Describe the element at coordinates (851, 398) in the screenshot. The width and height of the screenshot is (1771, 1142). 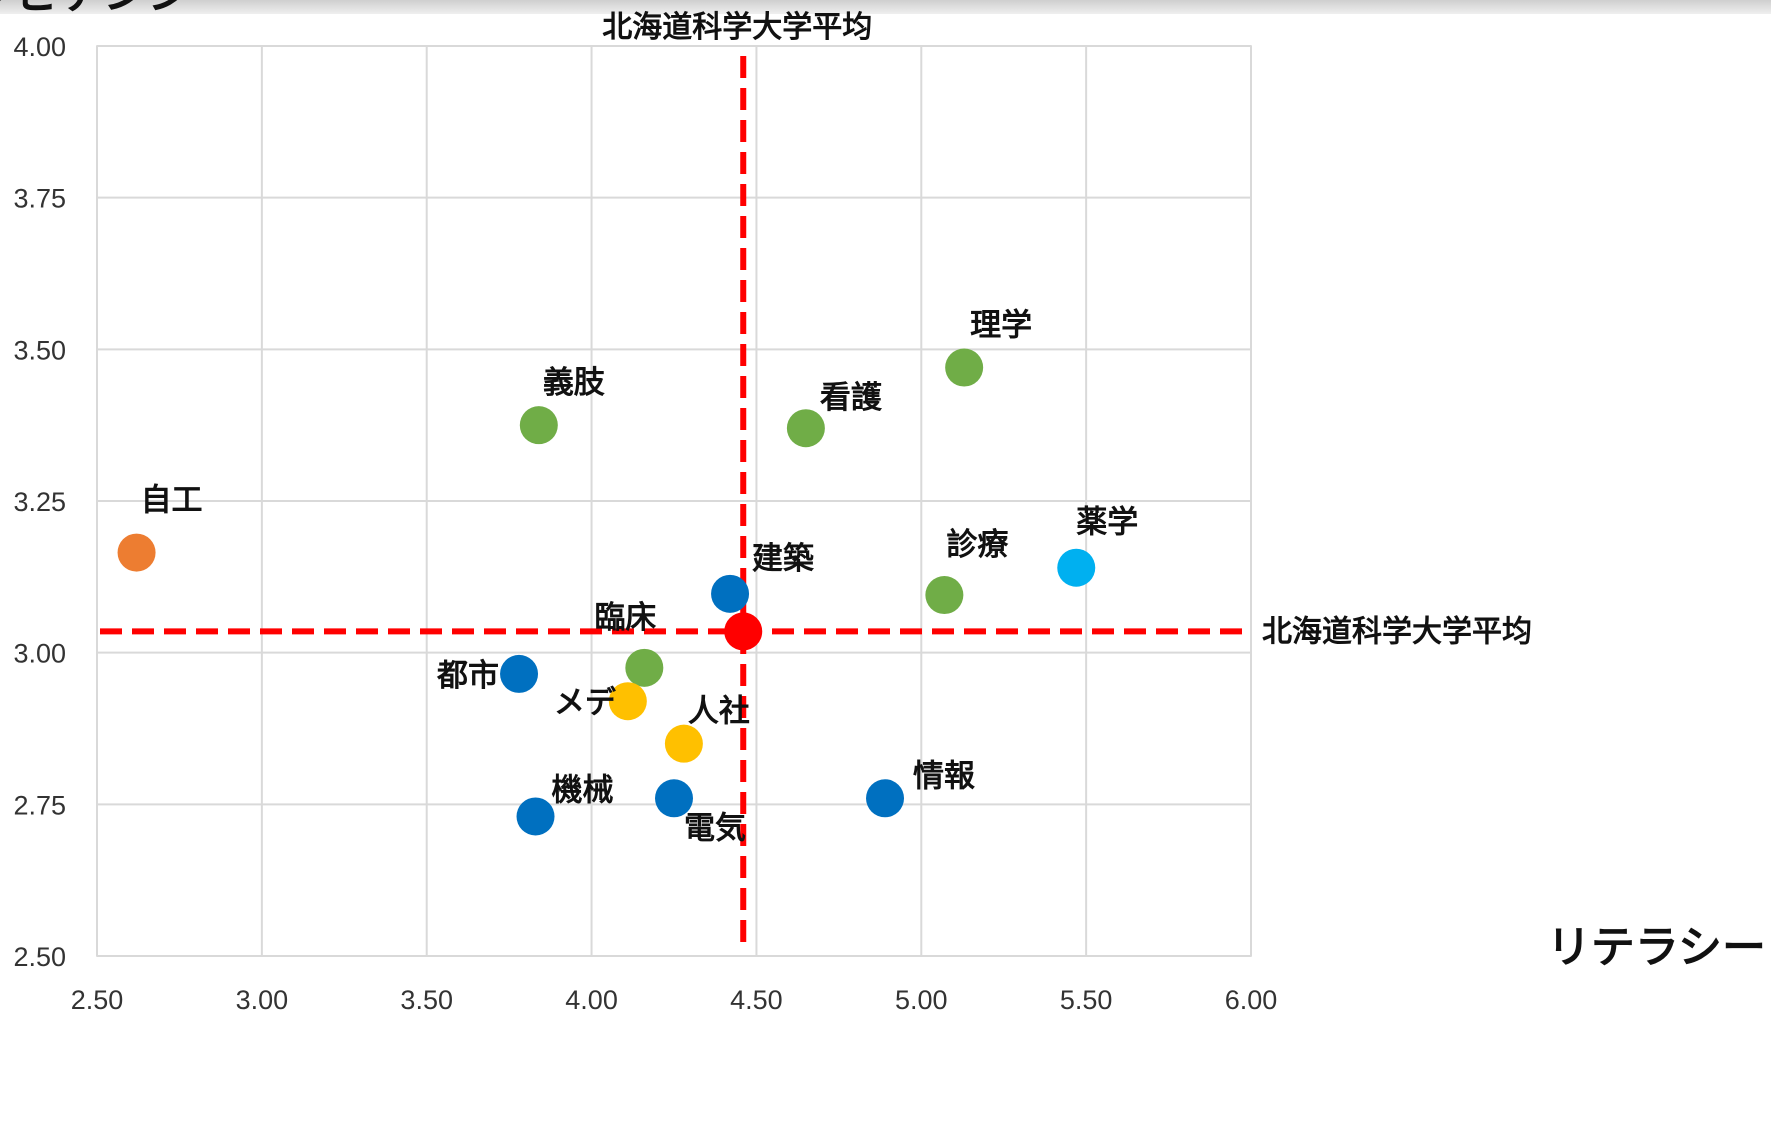
I see `data-point-label: 看護` at that location.